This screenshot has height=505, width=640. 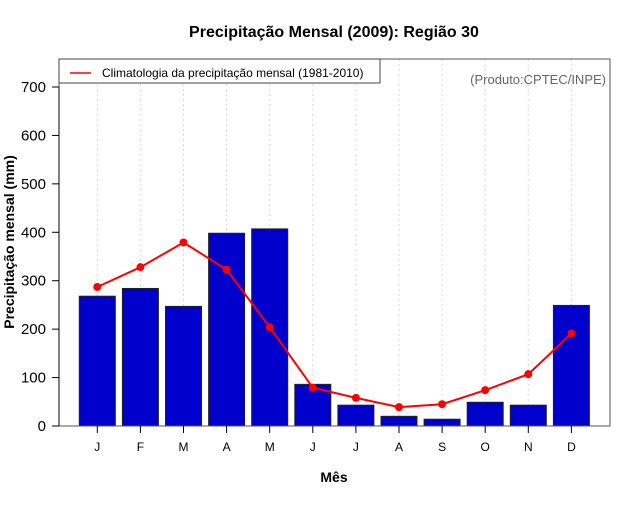 I want to click on y-tick-label: 700, so click(x=33, y=87).